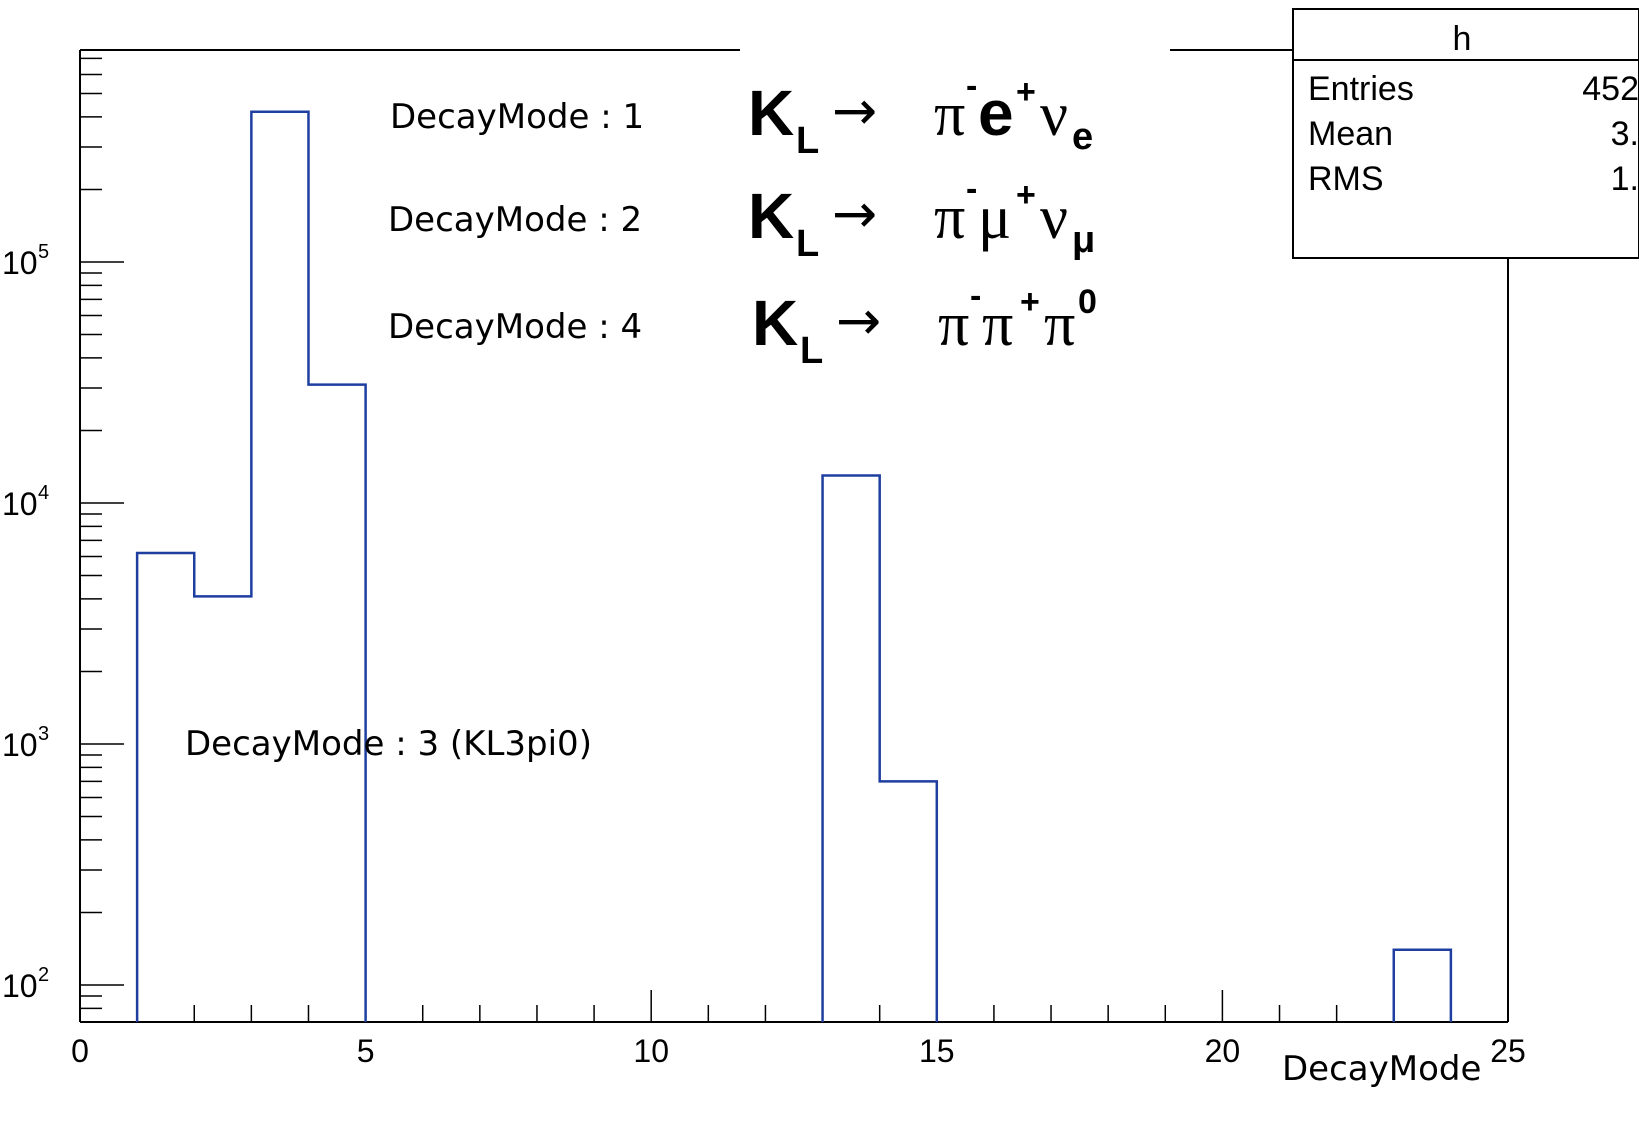 This screenshot has height=1139, width=1639. Describe the element at coordinates (515, 220) in the screenshot. I see `annotation-mode2: DecayMode : 2` at that location.